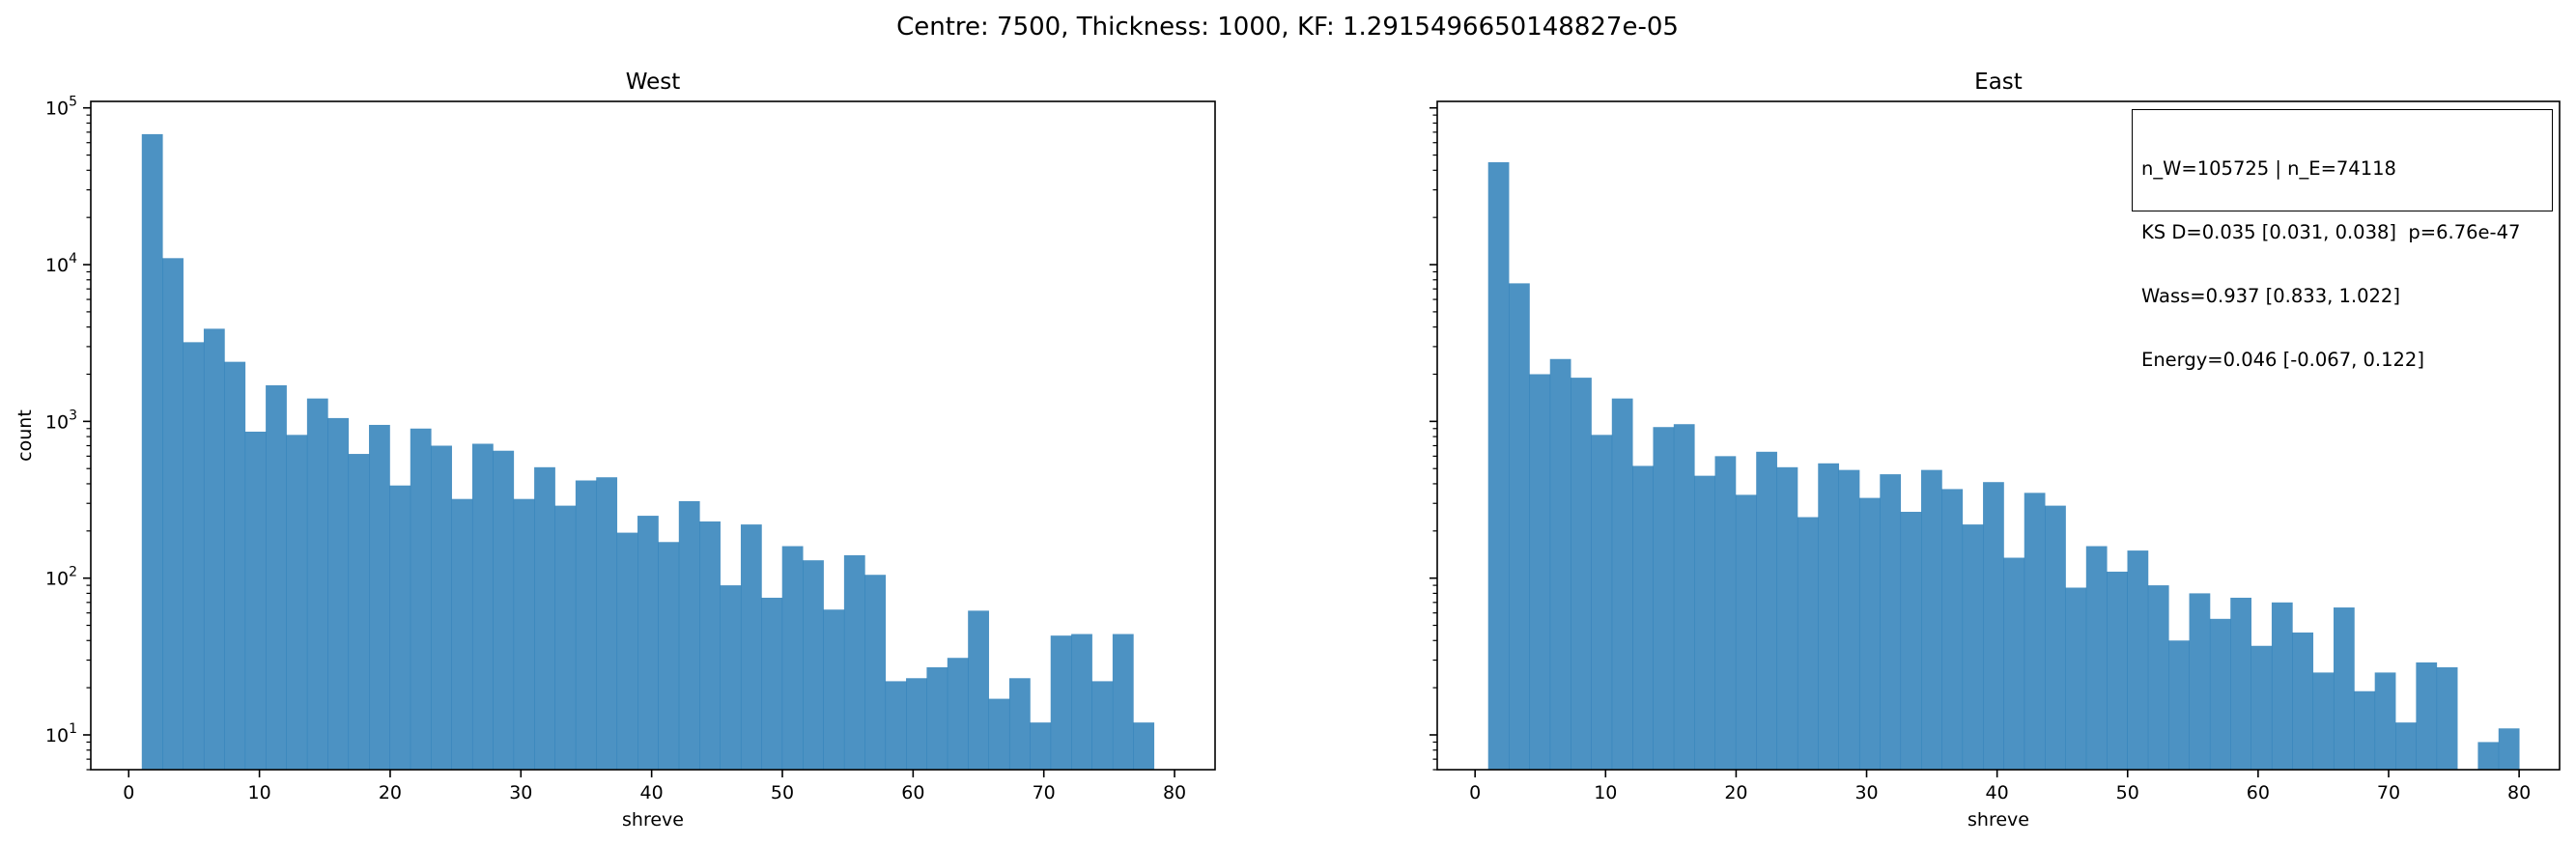 The height and width of the screenshot is (845, 2576). What do you see at coordinates (1998, 820) in the screenshot?
I see `east-x-axis-label: shreve` at bounding box center [1998, 820].